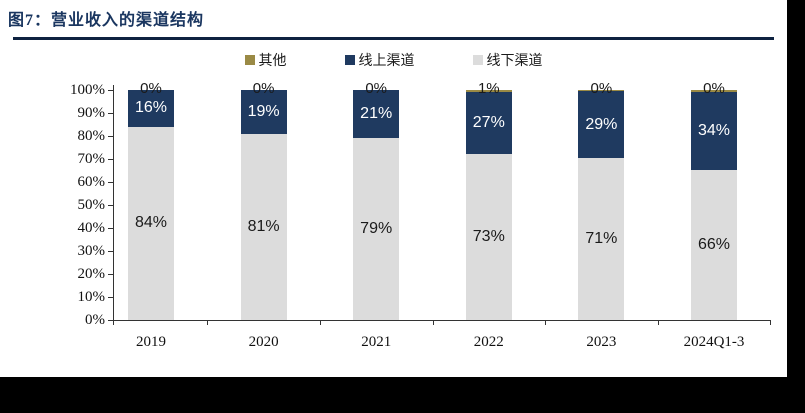  I want to click on bar-label-offline: 79%, so click(376, 229).